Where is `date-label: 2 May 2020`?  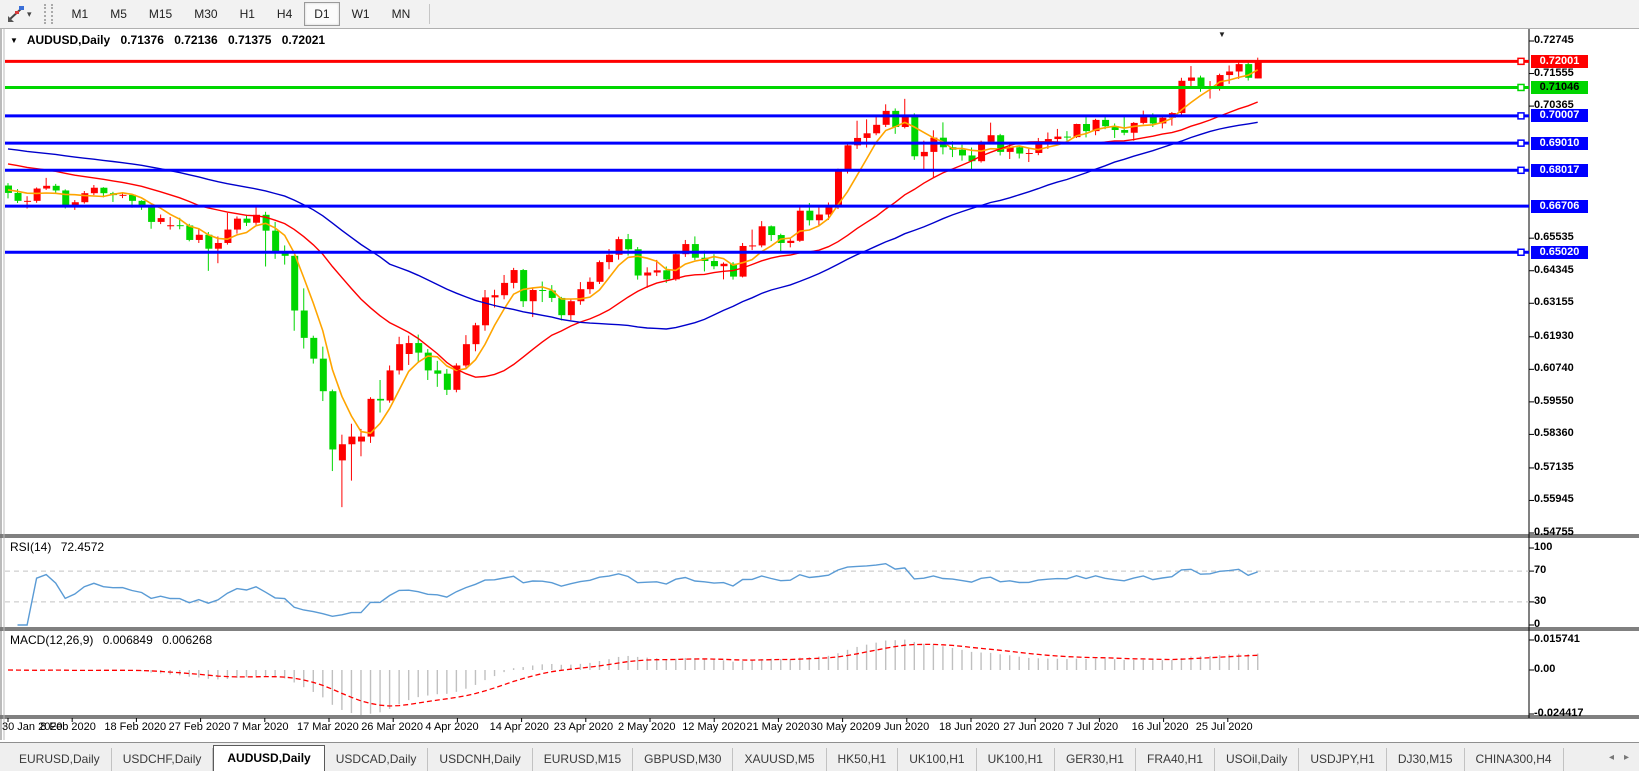 date-label: 2 May 2020 is located at coordinates (647, 727).